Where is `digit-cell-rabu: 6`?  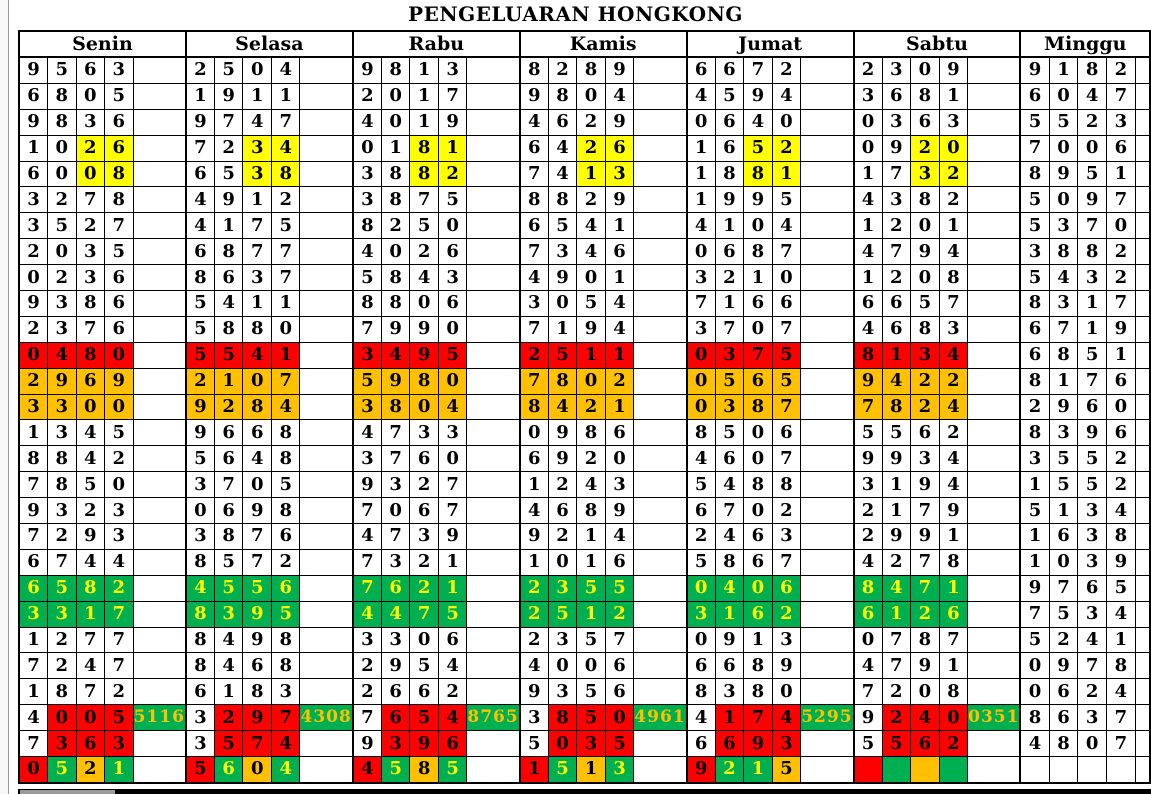
digit-cell-rabu: 6 is located at coordinates (424, 511).